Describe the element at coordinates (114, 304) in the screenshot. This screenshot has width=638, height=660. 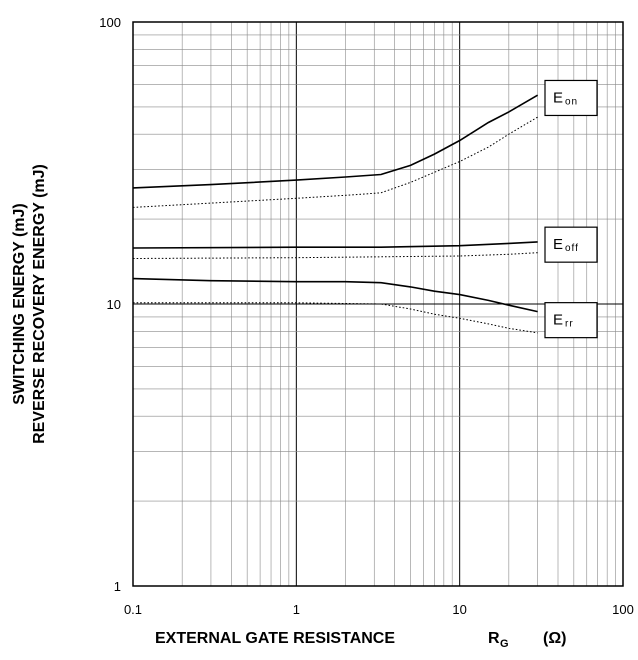
I see `y-tick-label: 10` at that location.